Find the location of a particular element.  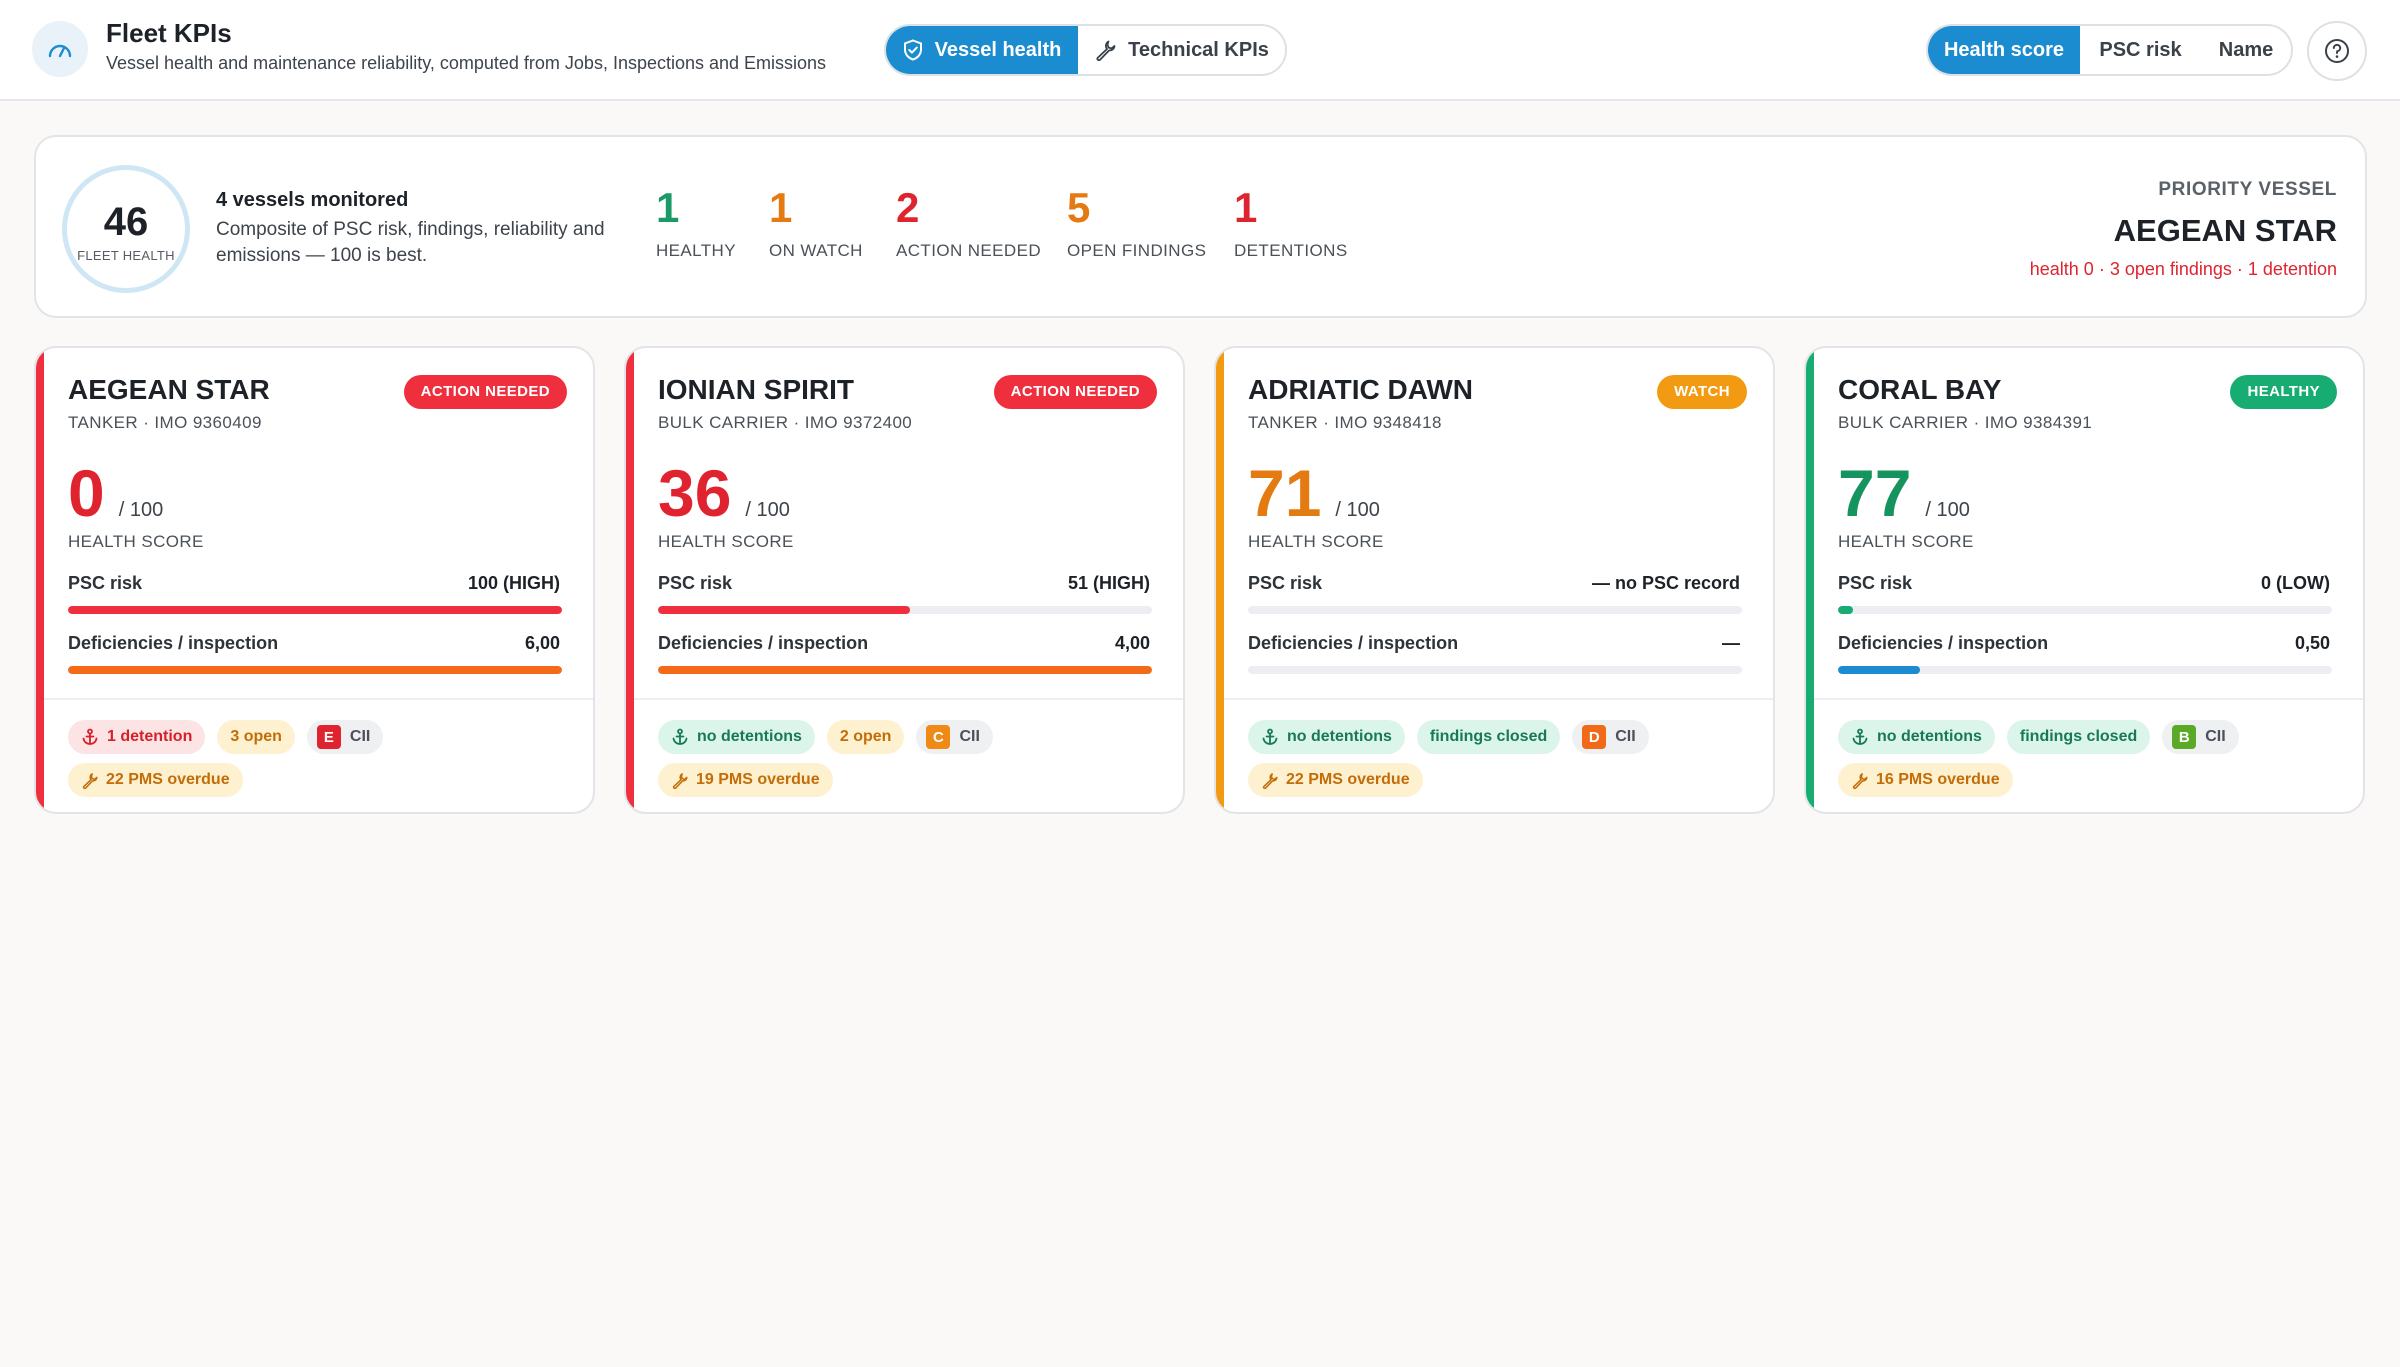

vessel-name: IONIAN SPIRIT is located at coordinates (756, 389).